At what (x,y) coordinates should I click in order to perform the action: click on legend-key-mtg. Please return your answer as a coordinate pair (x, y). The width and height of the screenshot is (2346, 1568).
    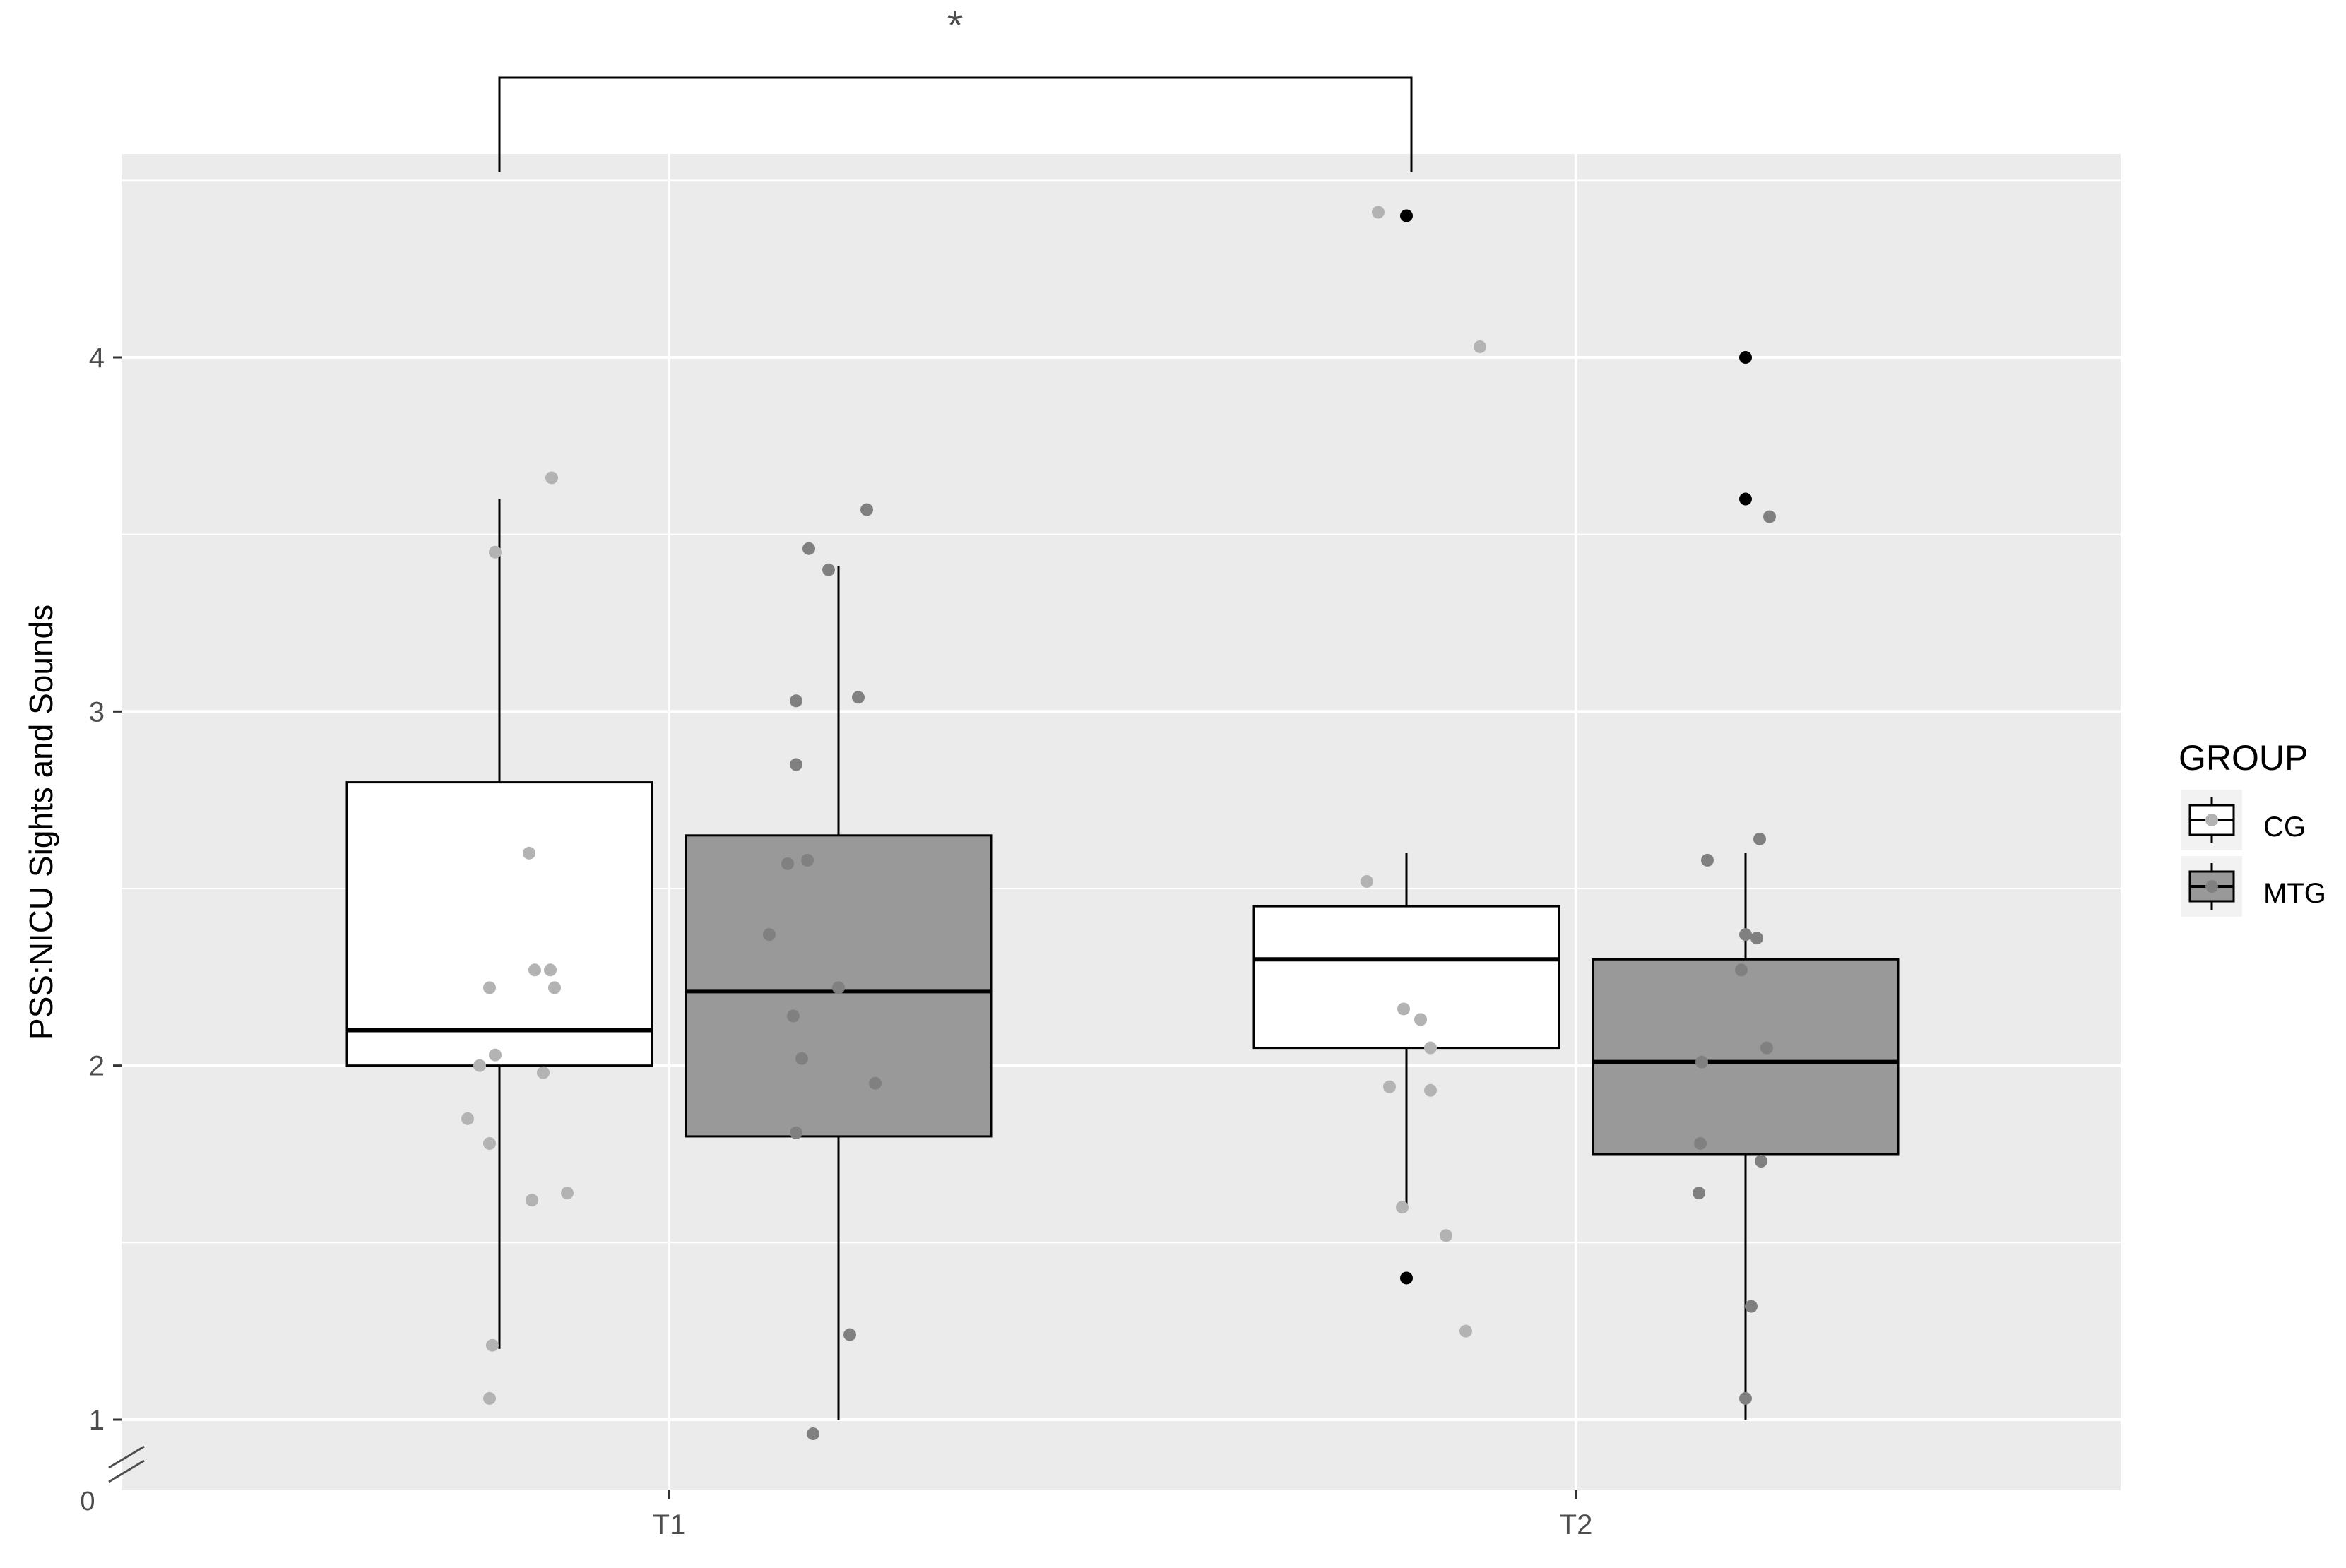
    Looking at the image, I should click on (2211, 886).